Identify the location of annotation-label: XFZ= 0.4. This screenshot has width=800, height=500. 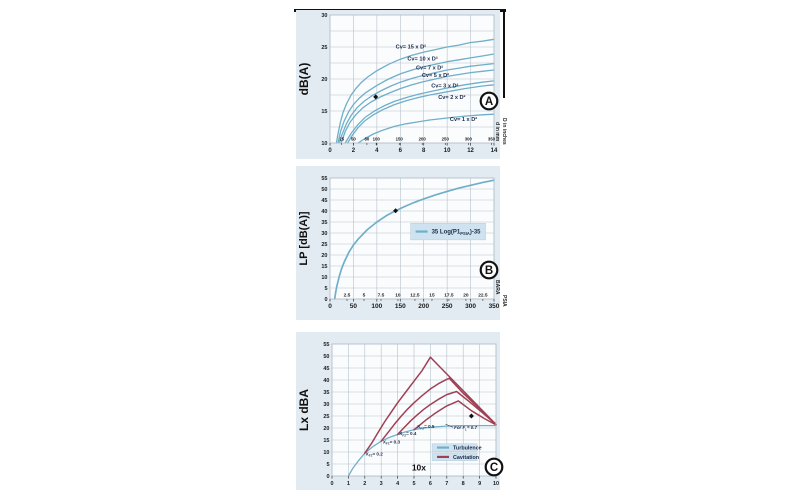
(408, 434).